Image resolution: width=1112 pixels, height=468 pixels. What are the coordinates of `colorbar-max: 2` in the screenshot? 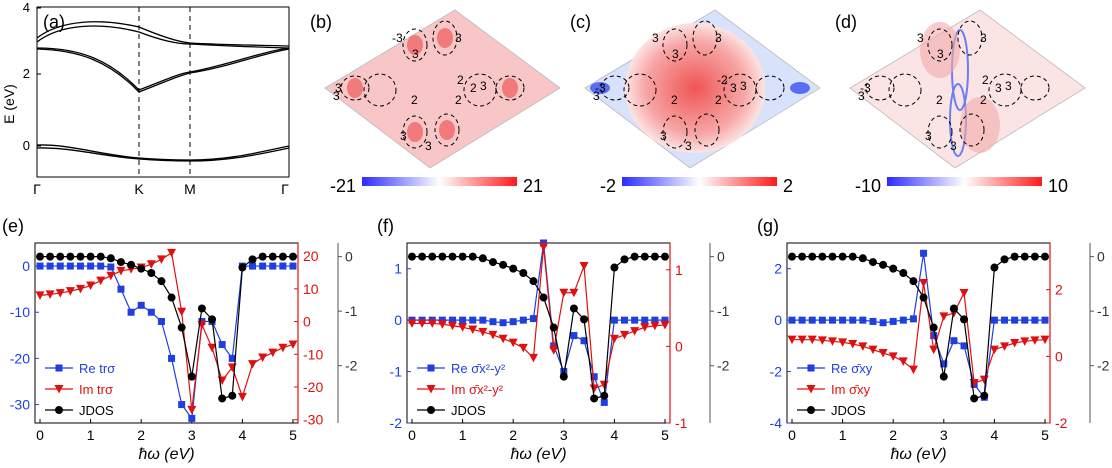 It's located at (788, 186).